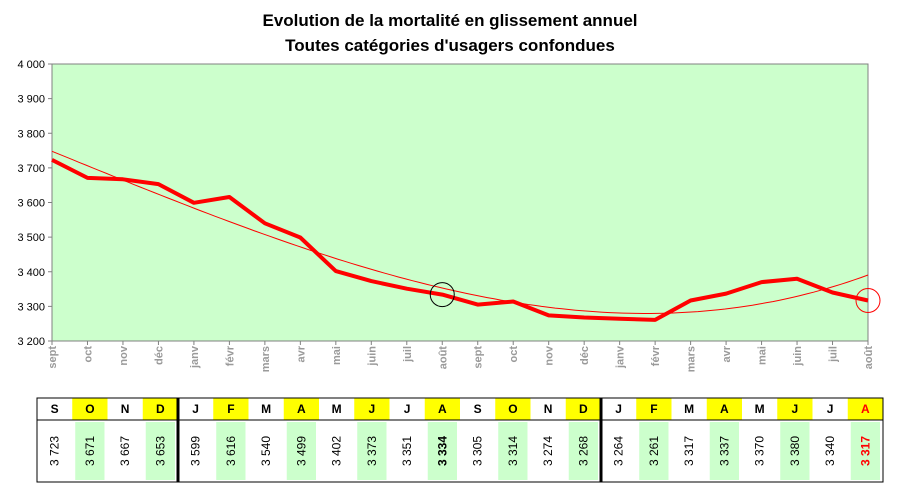 The width and height of the screenshot is (900, 498). Describe the element at coordinates (372, 356) in the screenshot. I see `x-tick-label: juin` at that location.